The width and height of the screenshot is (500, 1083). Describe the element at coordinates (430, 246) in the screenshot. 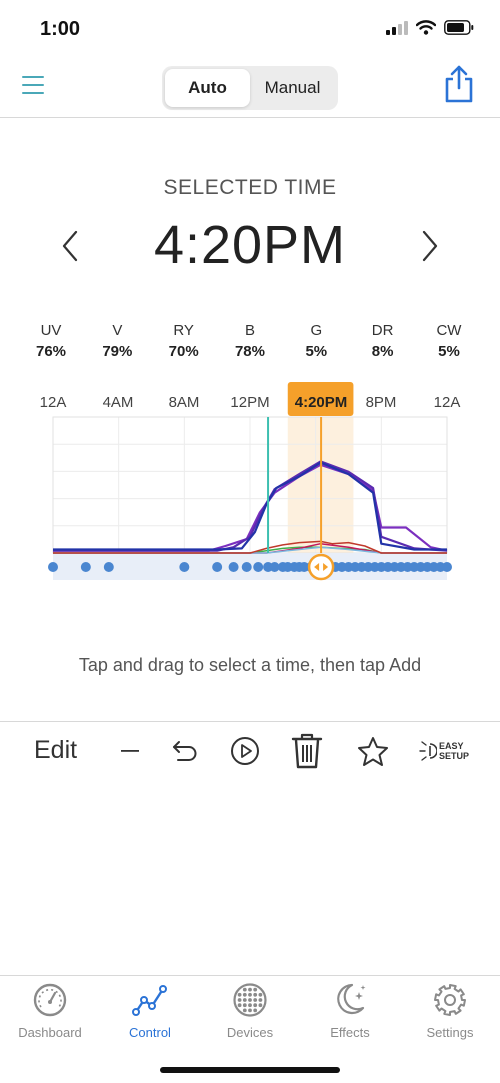

I see `next-time-chevron-icon` at that location.